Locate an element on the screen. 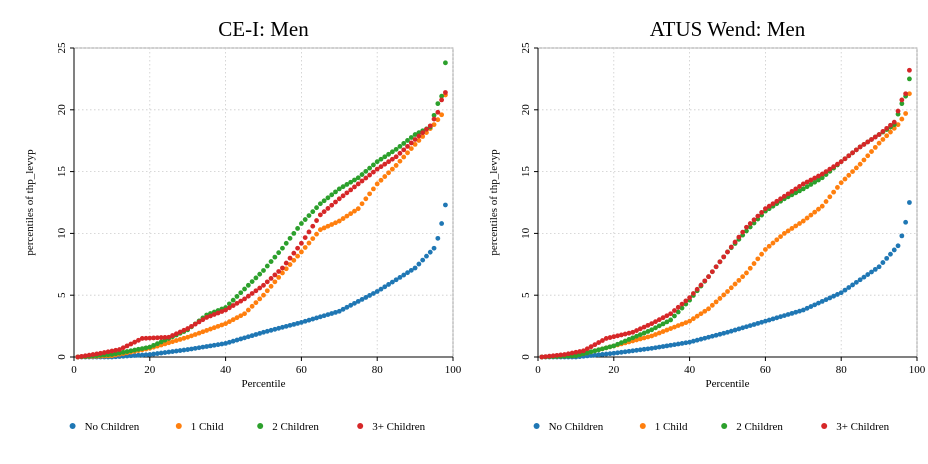  legend: No Children 1 Child 2 Children 3+ Children is located at coordinates (247, 427).